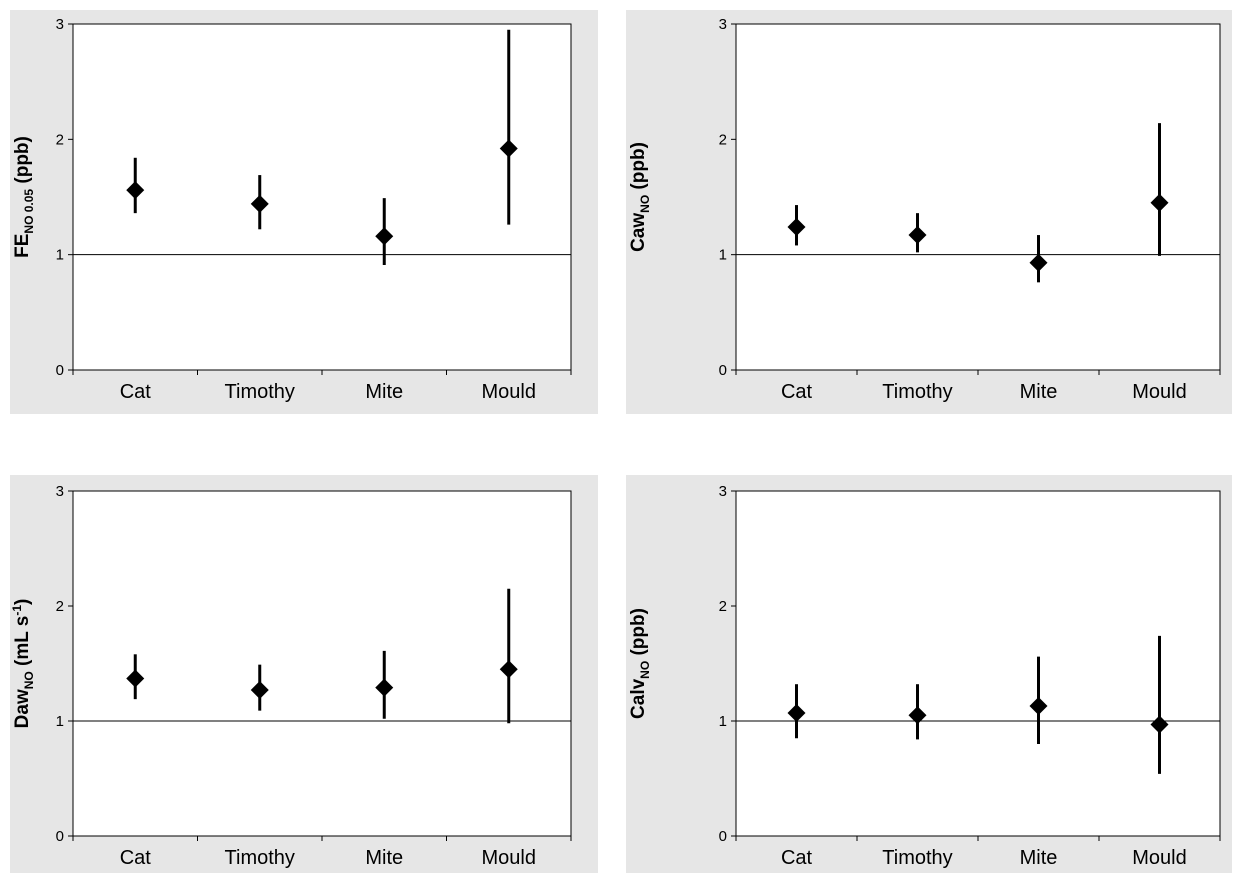 The image size is (1243, 877). Describe the element at coordinates (24, 197) in the screenshot. I see `y-axis-label: FENO 0.05 (ppb)` at that location.